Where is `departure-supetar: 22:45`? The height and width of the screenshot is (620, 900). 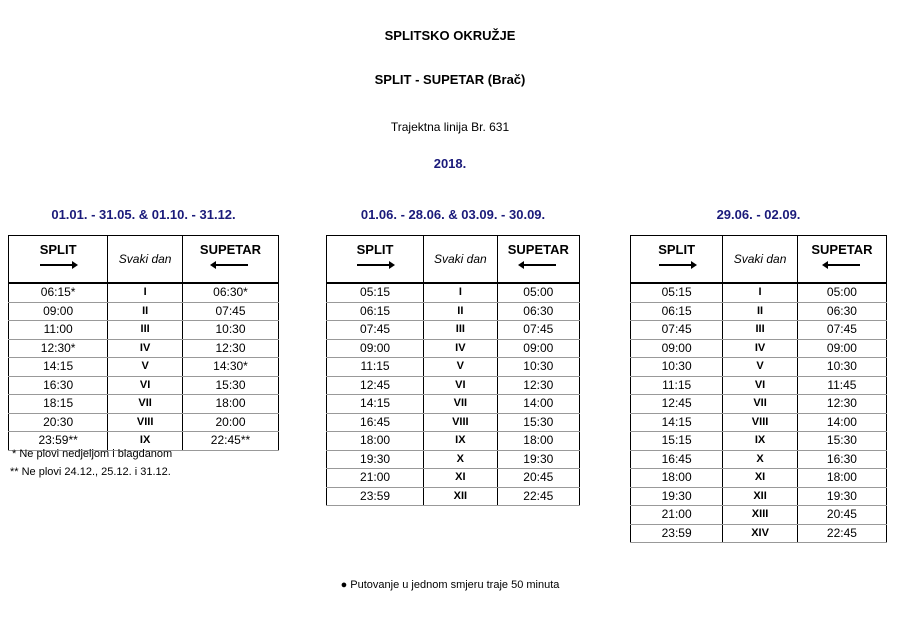 departure-supetar: 22:45 is located at coordinates (842, 533).